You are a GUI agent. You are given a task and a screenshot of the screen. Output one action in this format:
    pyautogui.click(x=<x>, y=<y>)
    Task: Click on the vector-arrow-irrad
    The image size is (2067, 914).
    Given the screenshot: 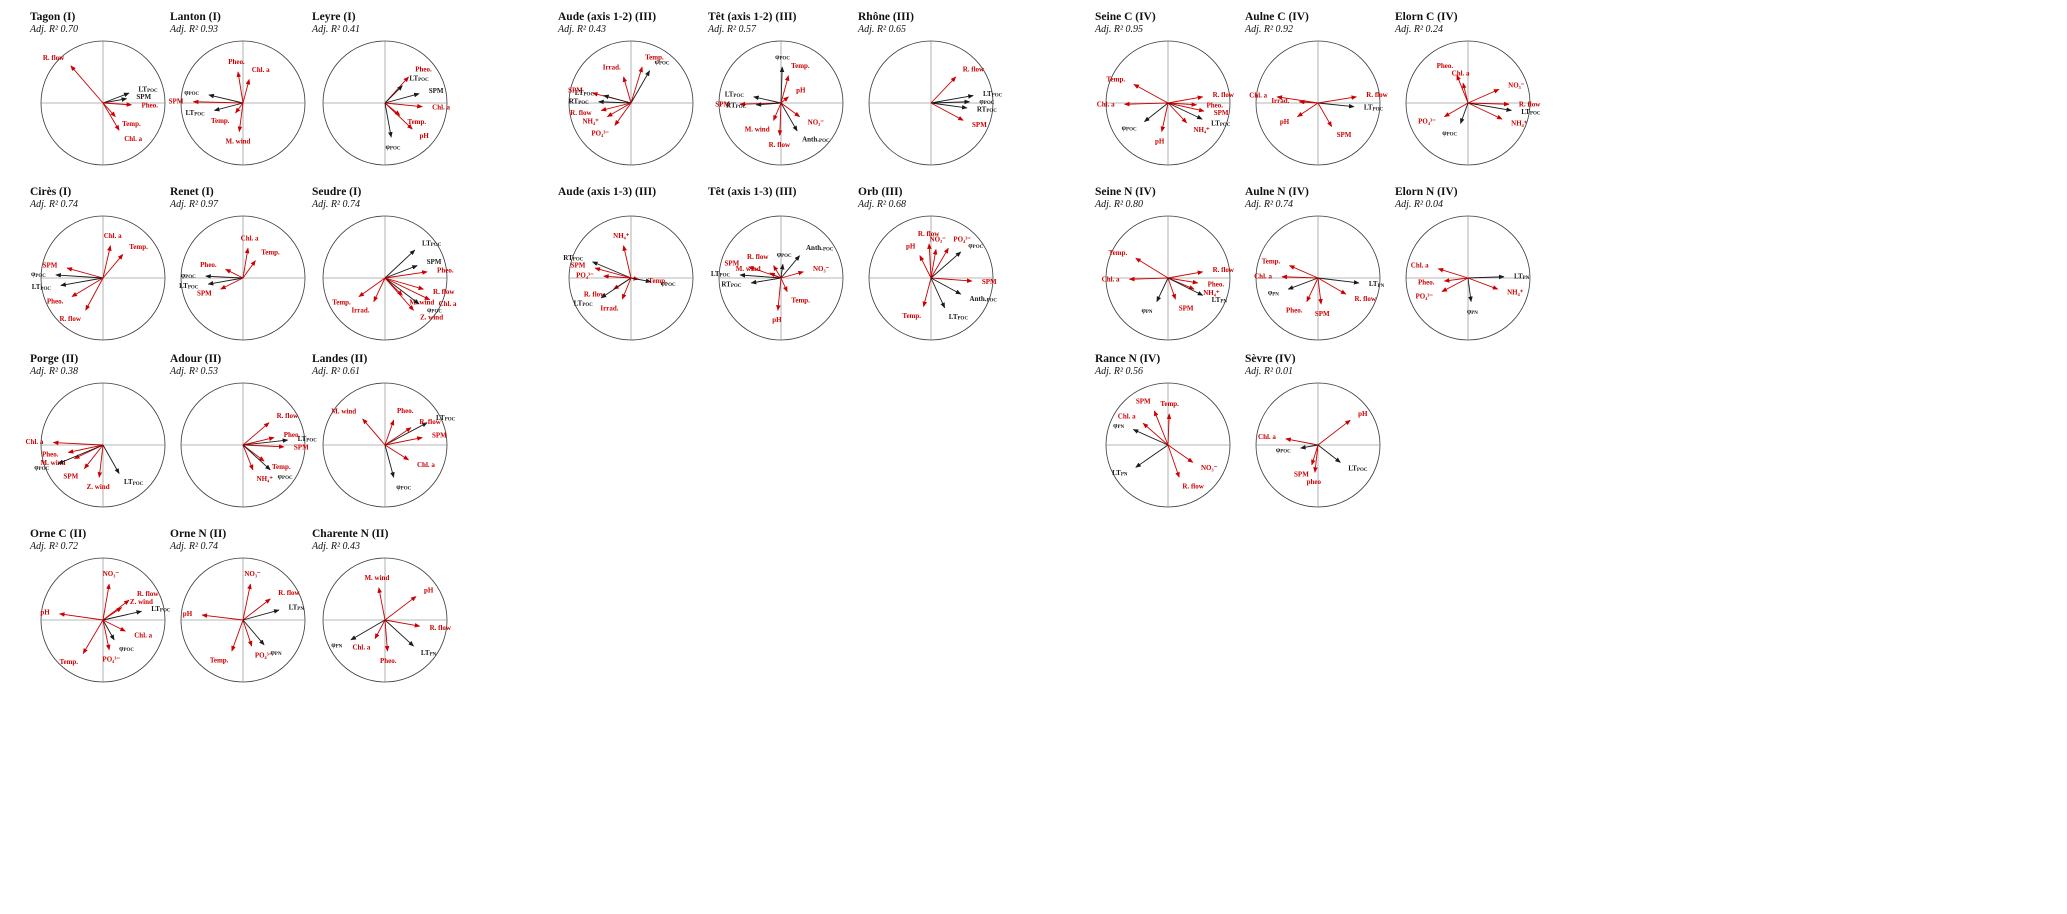 What is the action you would take?
    pyautogui.click(x=1308, y=102)
    